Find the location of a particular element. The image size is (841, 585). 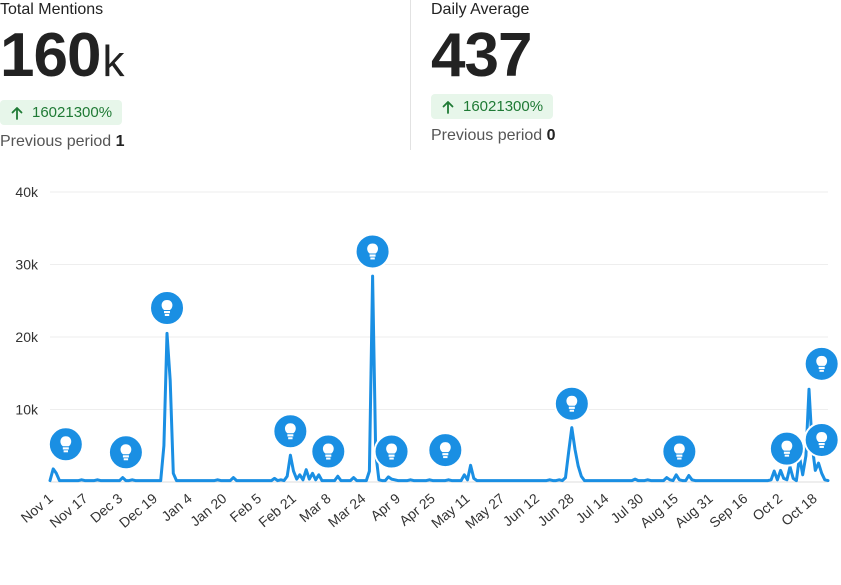

daily-previous-value: 0 is located at coordinates (551, 135).